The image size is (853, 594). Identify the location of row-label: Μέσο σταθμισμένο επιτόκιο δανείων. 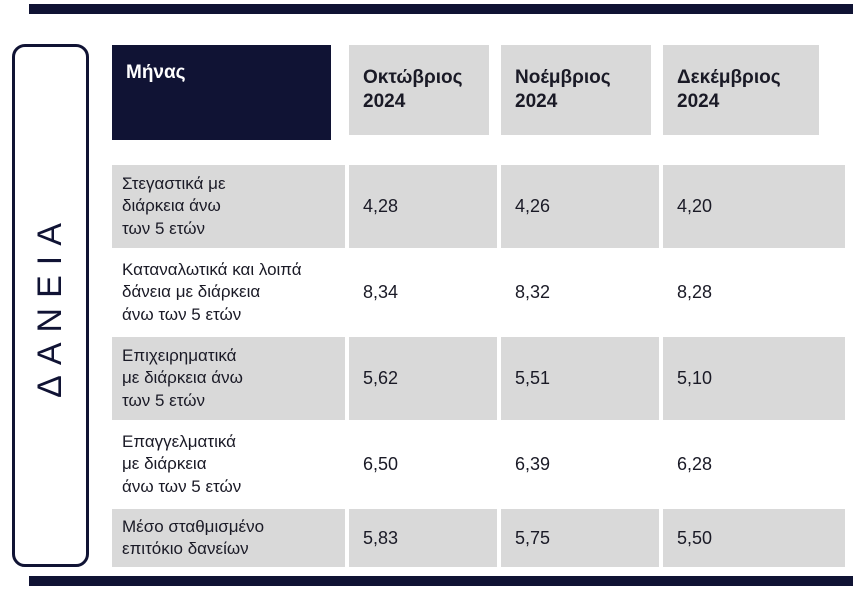
(228, 538).